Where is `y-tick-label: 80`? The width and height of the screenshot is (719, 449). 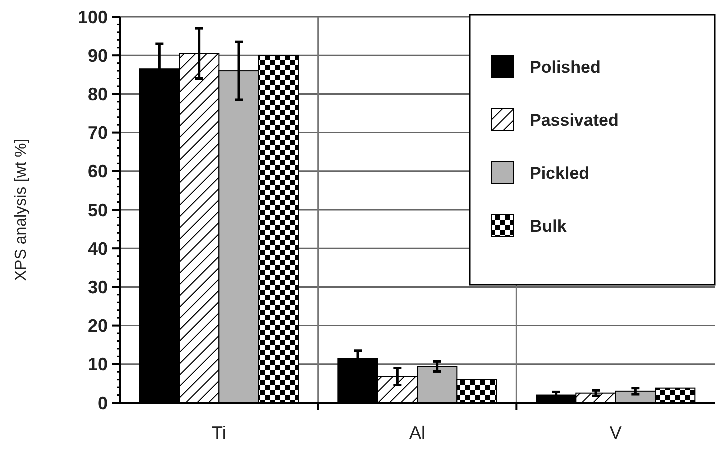
y-tick-label: 80 is located at coordinates (98, 94).